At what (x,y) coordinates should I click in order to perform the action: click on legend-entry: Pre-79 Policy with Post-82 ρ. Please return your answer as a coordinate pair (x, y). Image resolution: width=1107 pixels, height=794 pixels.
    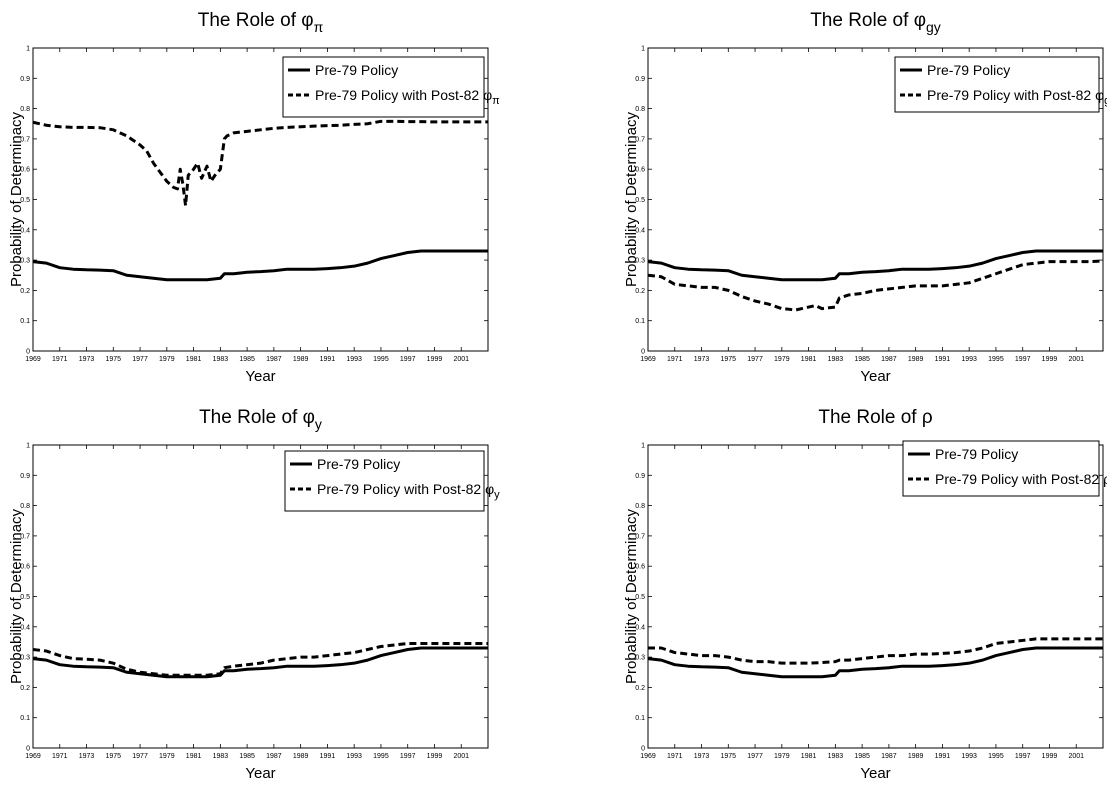
    Looking at the image, I should click on (1021, 479).